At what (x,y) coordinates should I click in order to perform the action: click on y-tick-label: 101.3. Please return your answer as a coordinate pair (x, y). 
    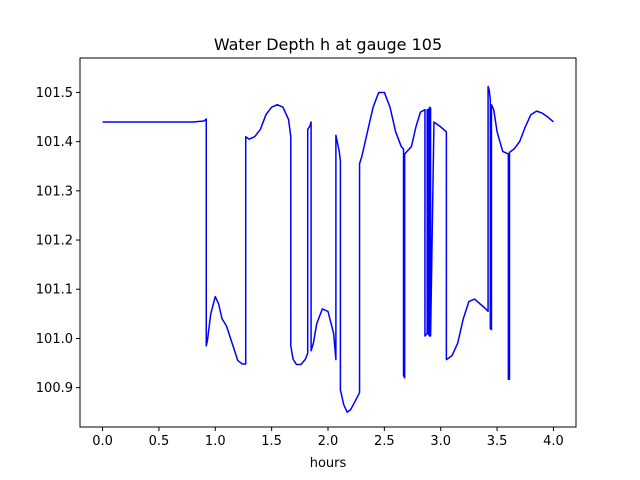
    Looking at the image, I should click on (54, 191).